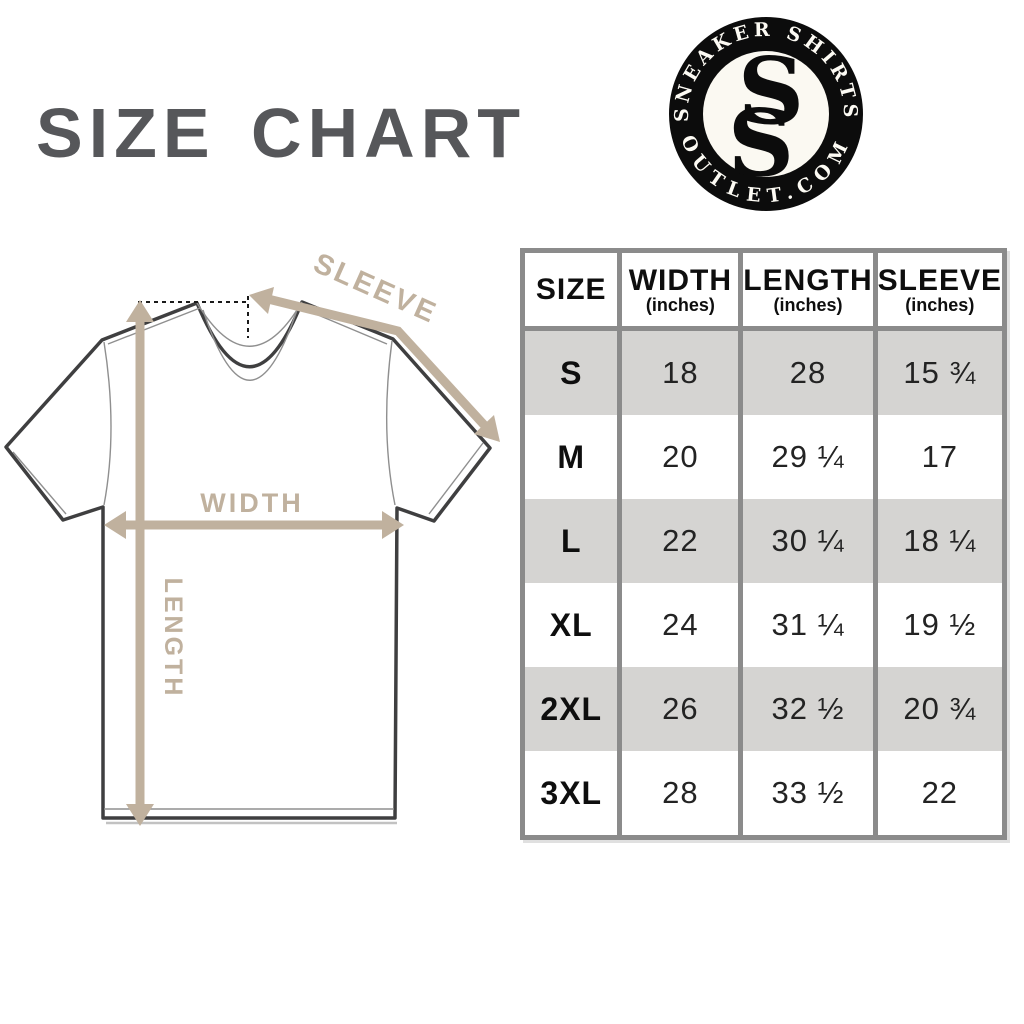 The image size is (1024, 1024). I want to click on size-cell: L, so click(571, 541).